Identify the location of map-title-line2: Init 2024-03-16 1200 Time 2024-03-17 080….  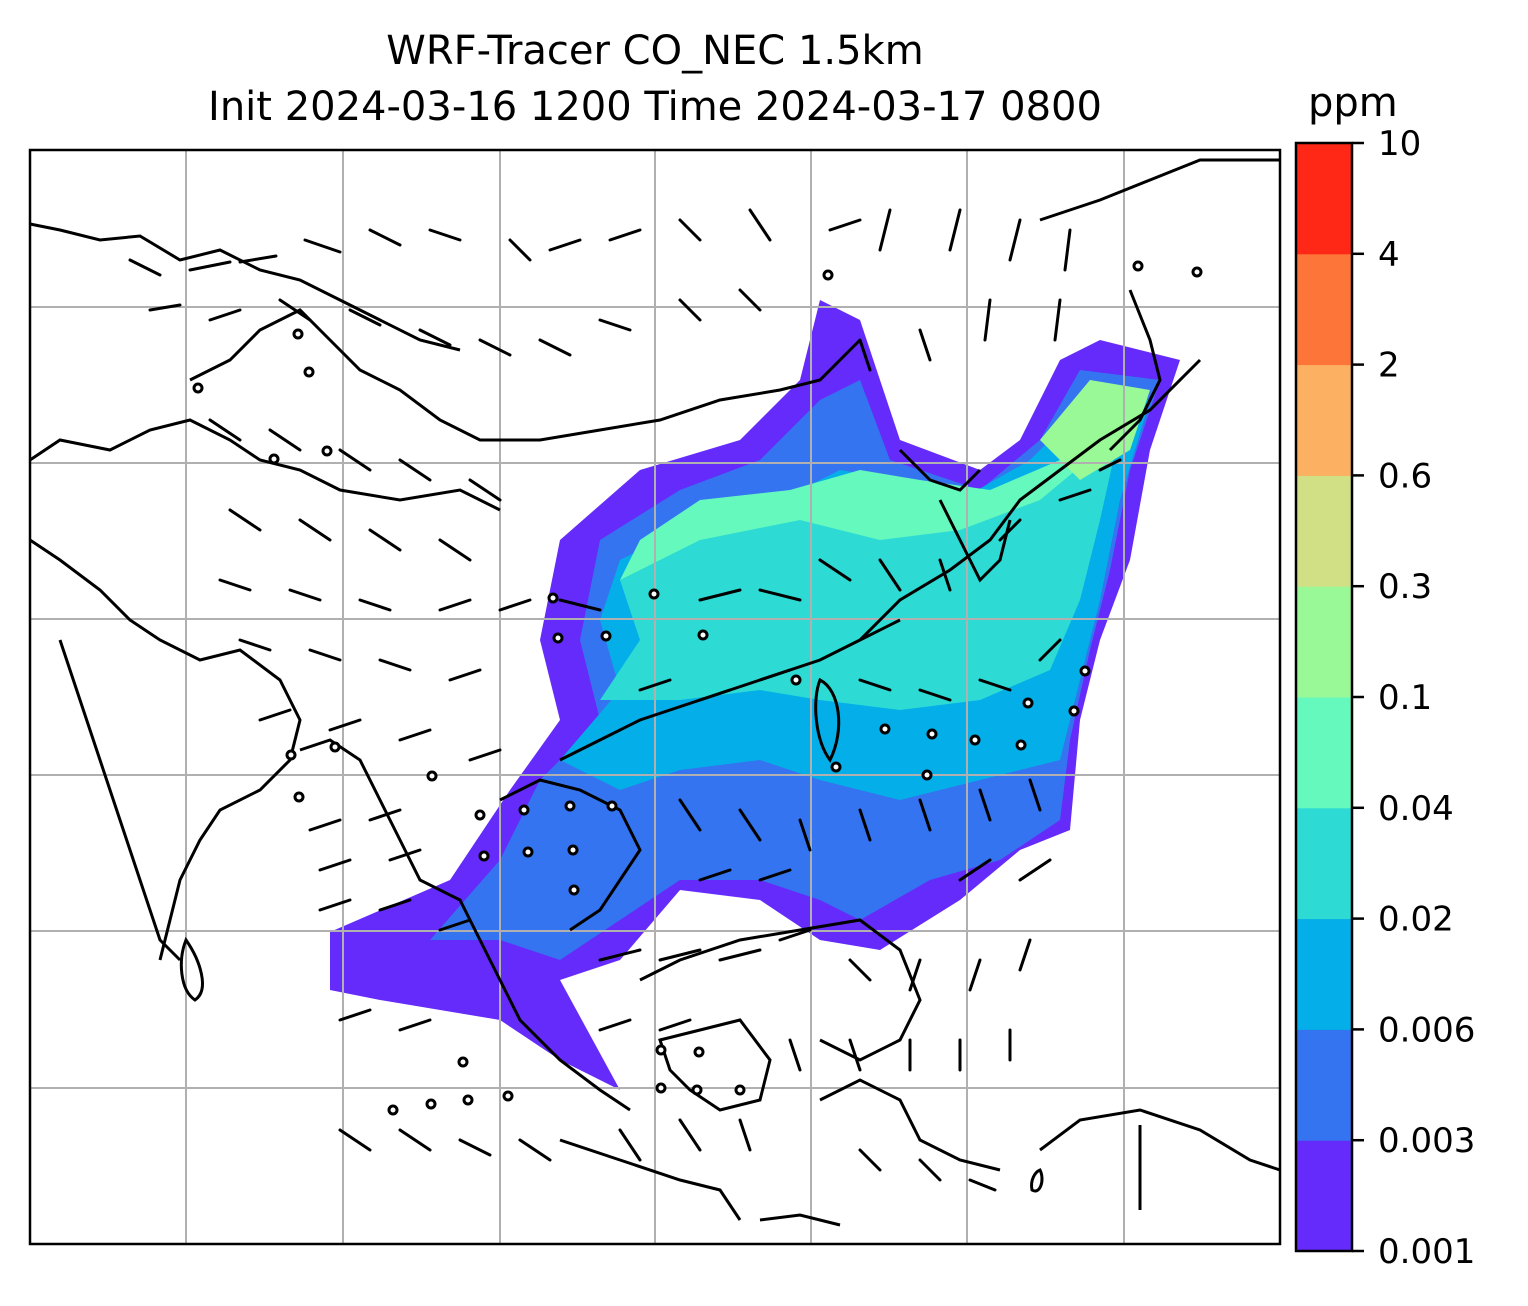
(655, 107).